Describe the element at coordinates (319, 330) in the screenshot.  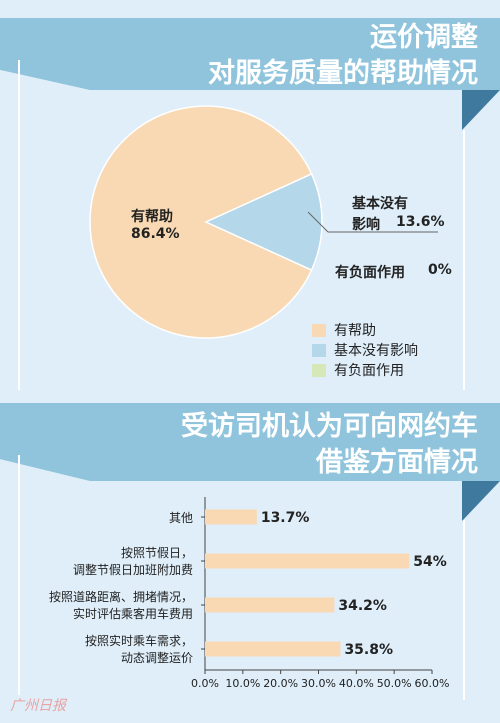
I see `legend-swatch-helpful` at that location.